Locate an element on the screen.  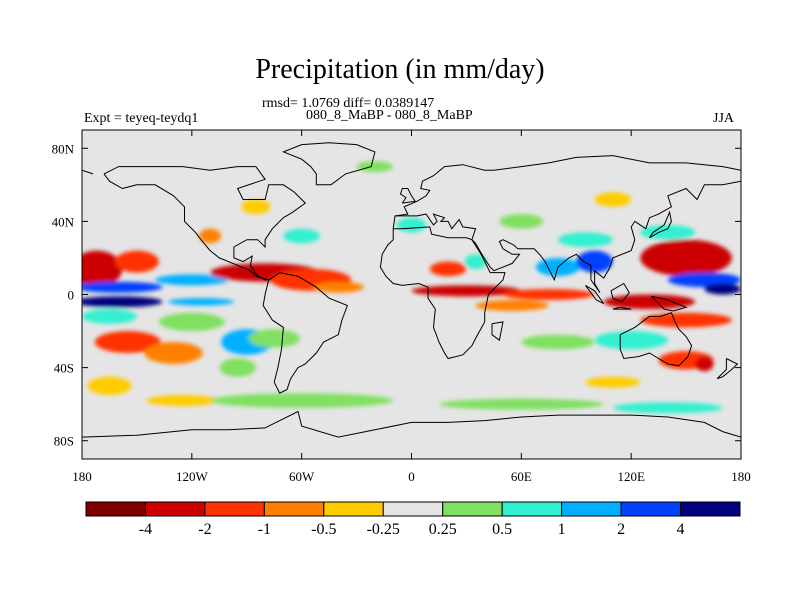
y-tick-label: 40N is located at coordinates (63, 221).